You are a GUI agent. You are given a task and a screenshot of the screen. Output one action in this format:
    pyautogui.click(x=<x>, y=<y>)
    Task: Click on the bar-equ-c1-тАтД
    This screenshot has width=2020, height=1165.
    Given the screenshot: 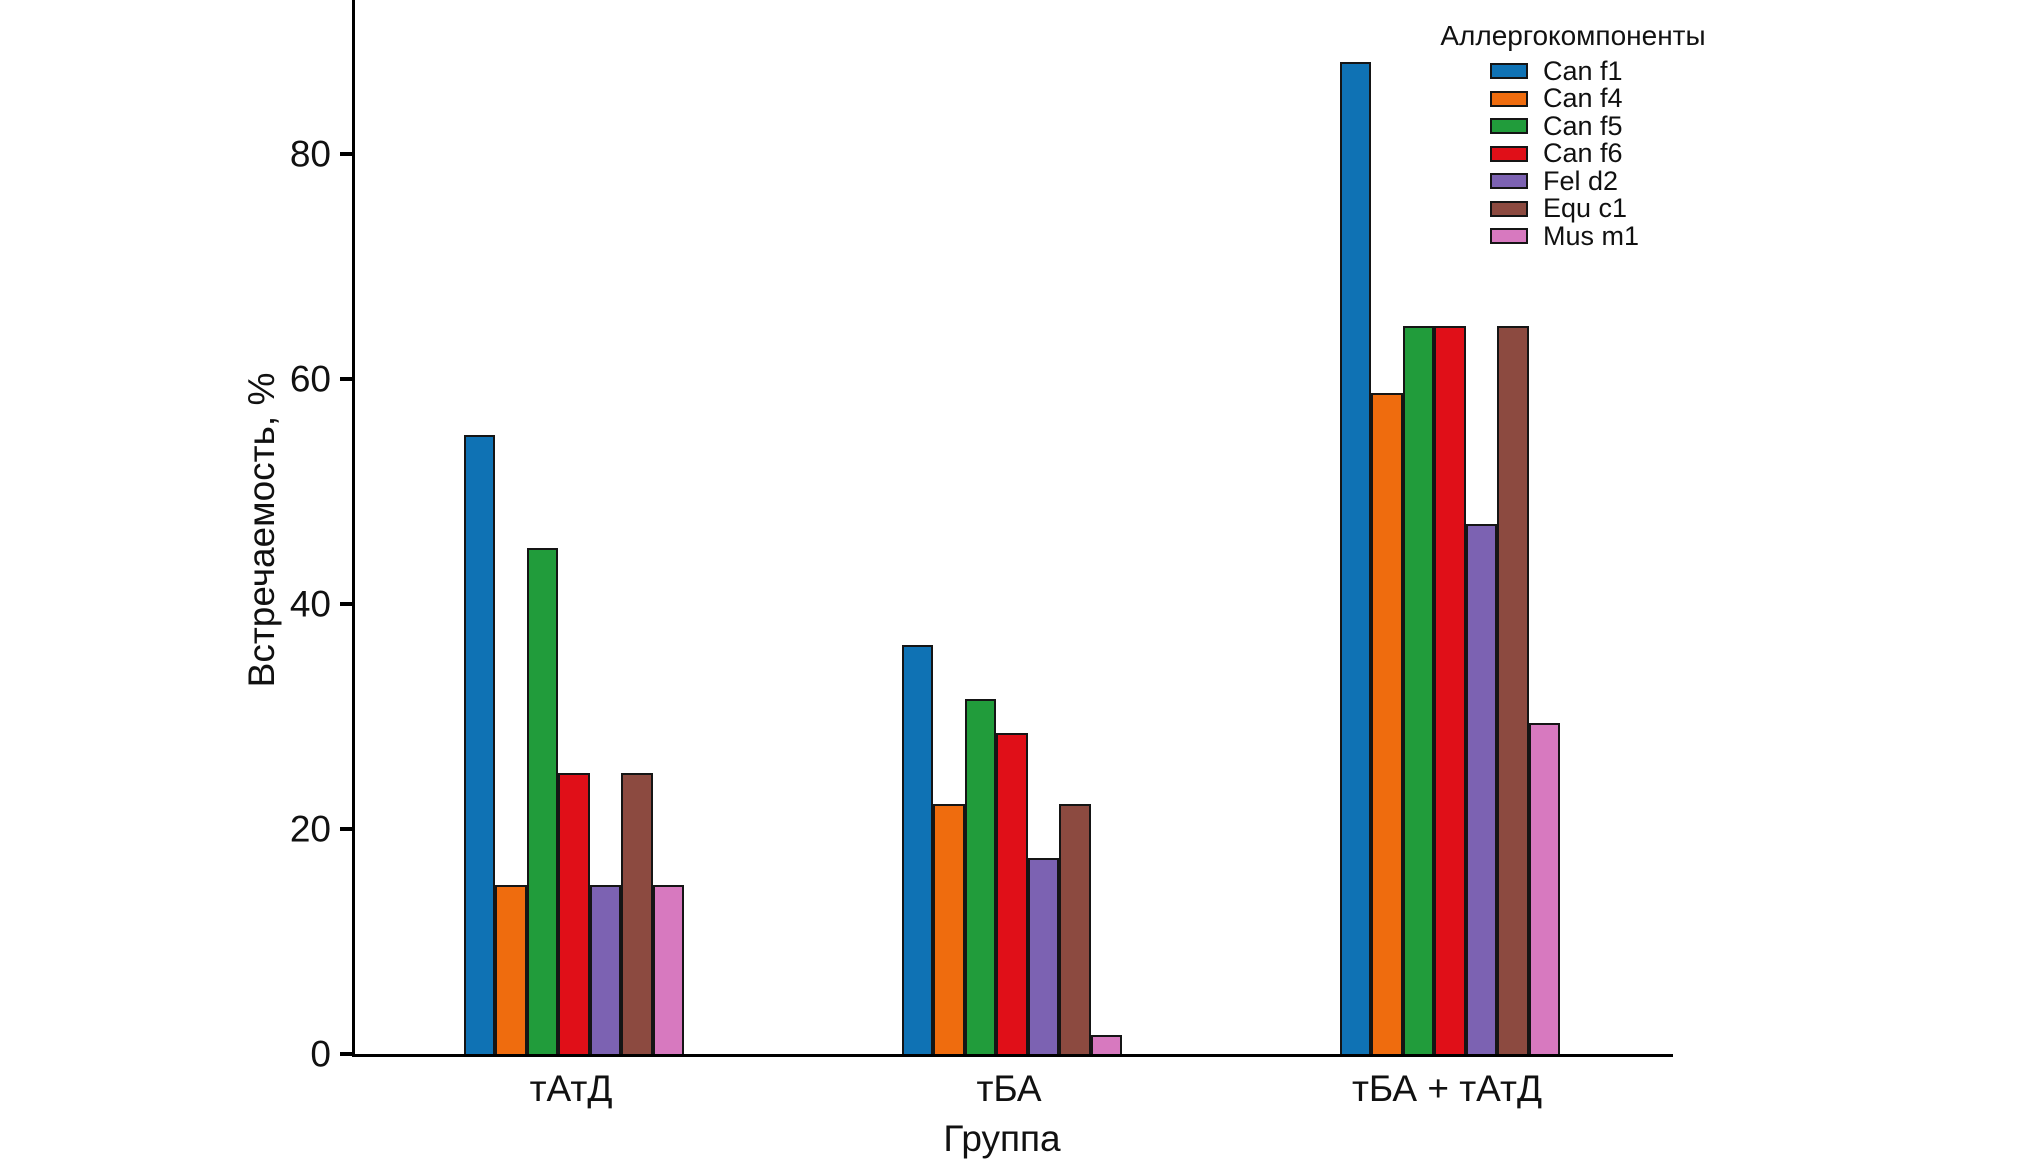 What is the action you would take?
    pyautogui.click(x=637, y=913)
    